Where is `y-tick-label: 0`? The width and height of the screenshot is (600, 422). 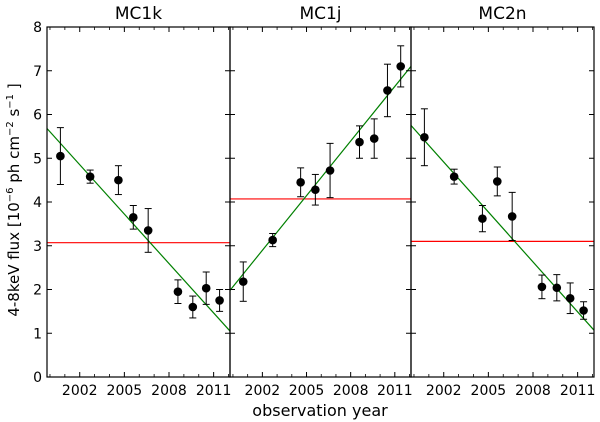 y-tick-label: 0 is located at coordinates (37, 378).